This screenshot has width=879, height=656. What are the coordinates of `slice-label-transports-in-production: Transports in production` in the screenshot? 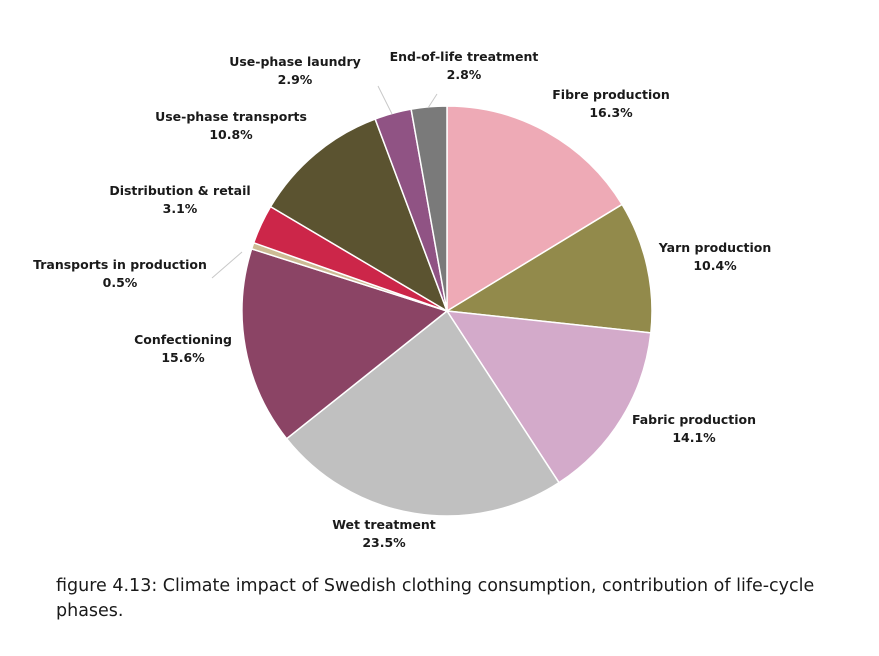 It's located at (120, 264).